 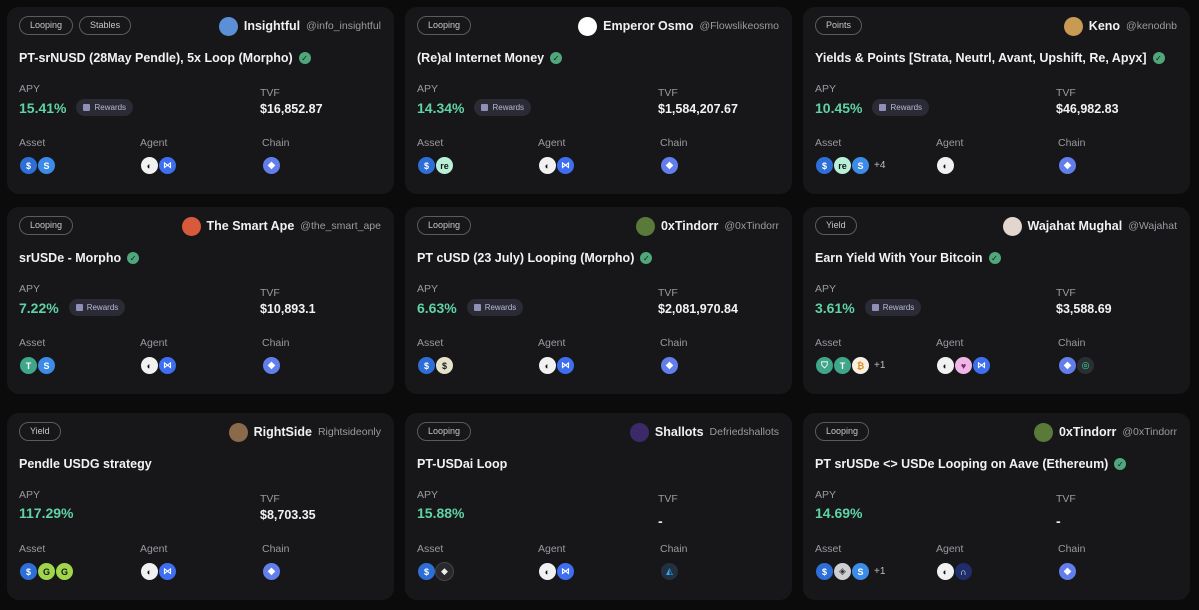 What do you see at coordinates (282, 432) in the screenshot?
I see `author-name: RightSide` at bounding box center [282, 432].